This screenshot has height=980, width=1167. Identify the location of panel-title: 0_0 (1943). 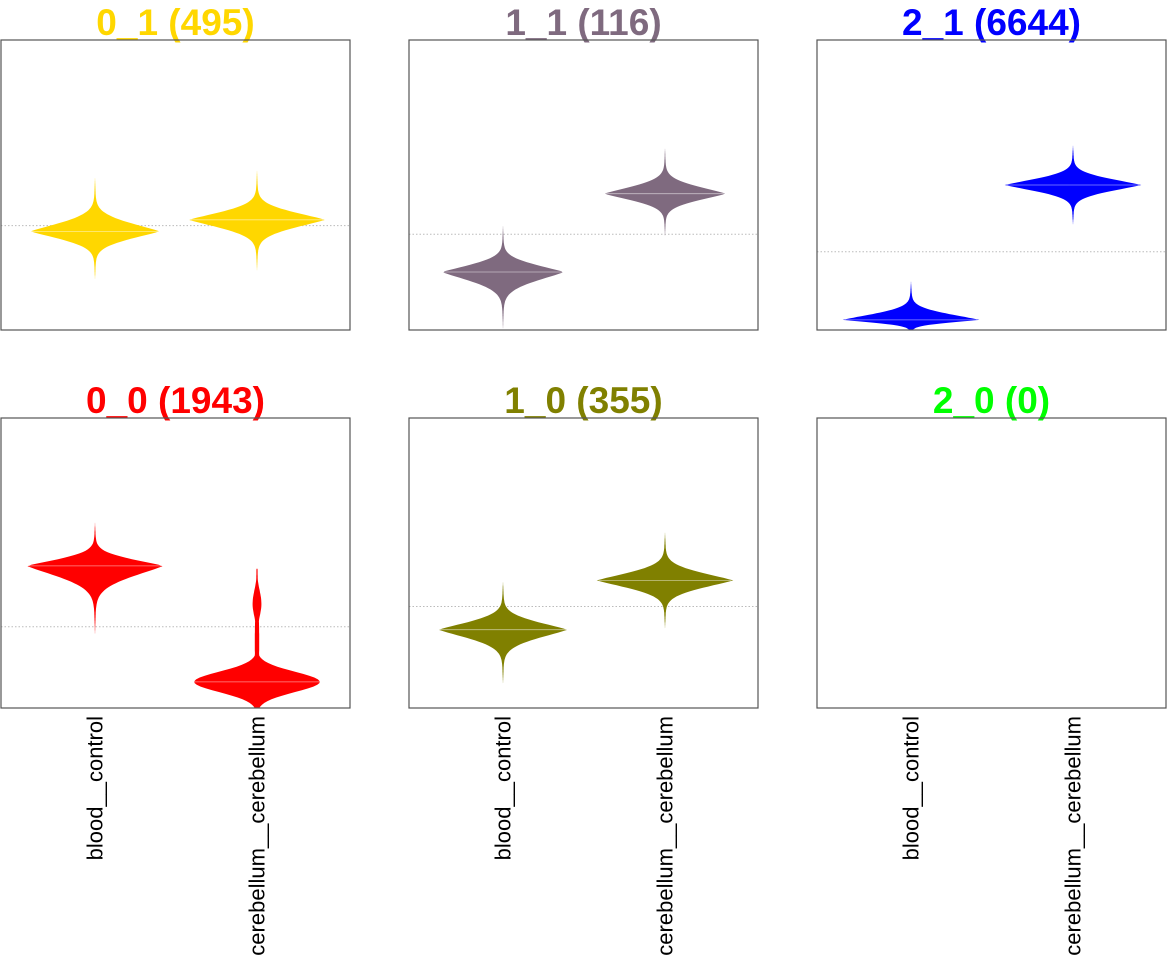
(175, 400).